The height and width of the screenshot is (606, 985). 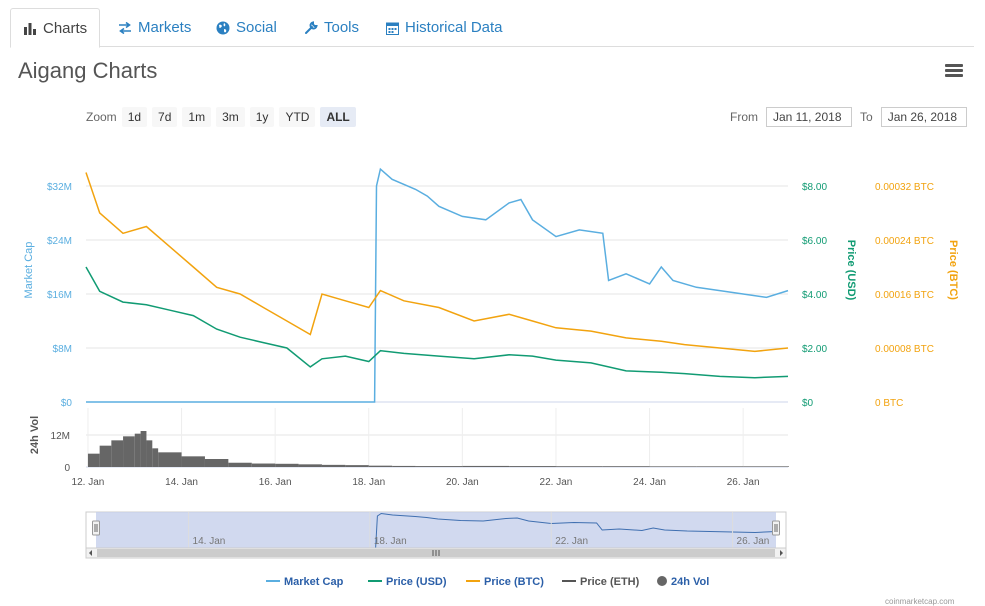 What do you see at coordinates (808, 403) in the screenshot?
I see `y-tick-price-usd: $0` at bounding box center [808, 403].